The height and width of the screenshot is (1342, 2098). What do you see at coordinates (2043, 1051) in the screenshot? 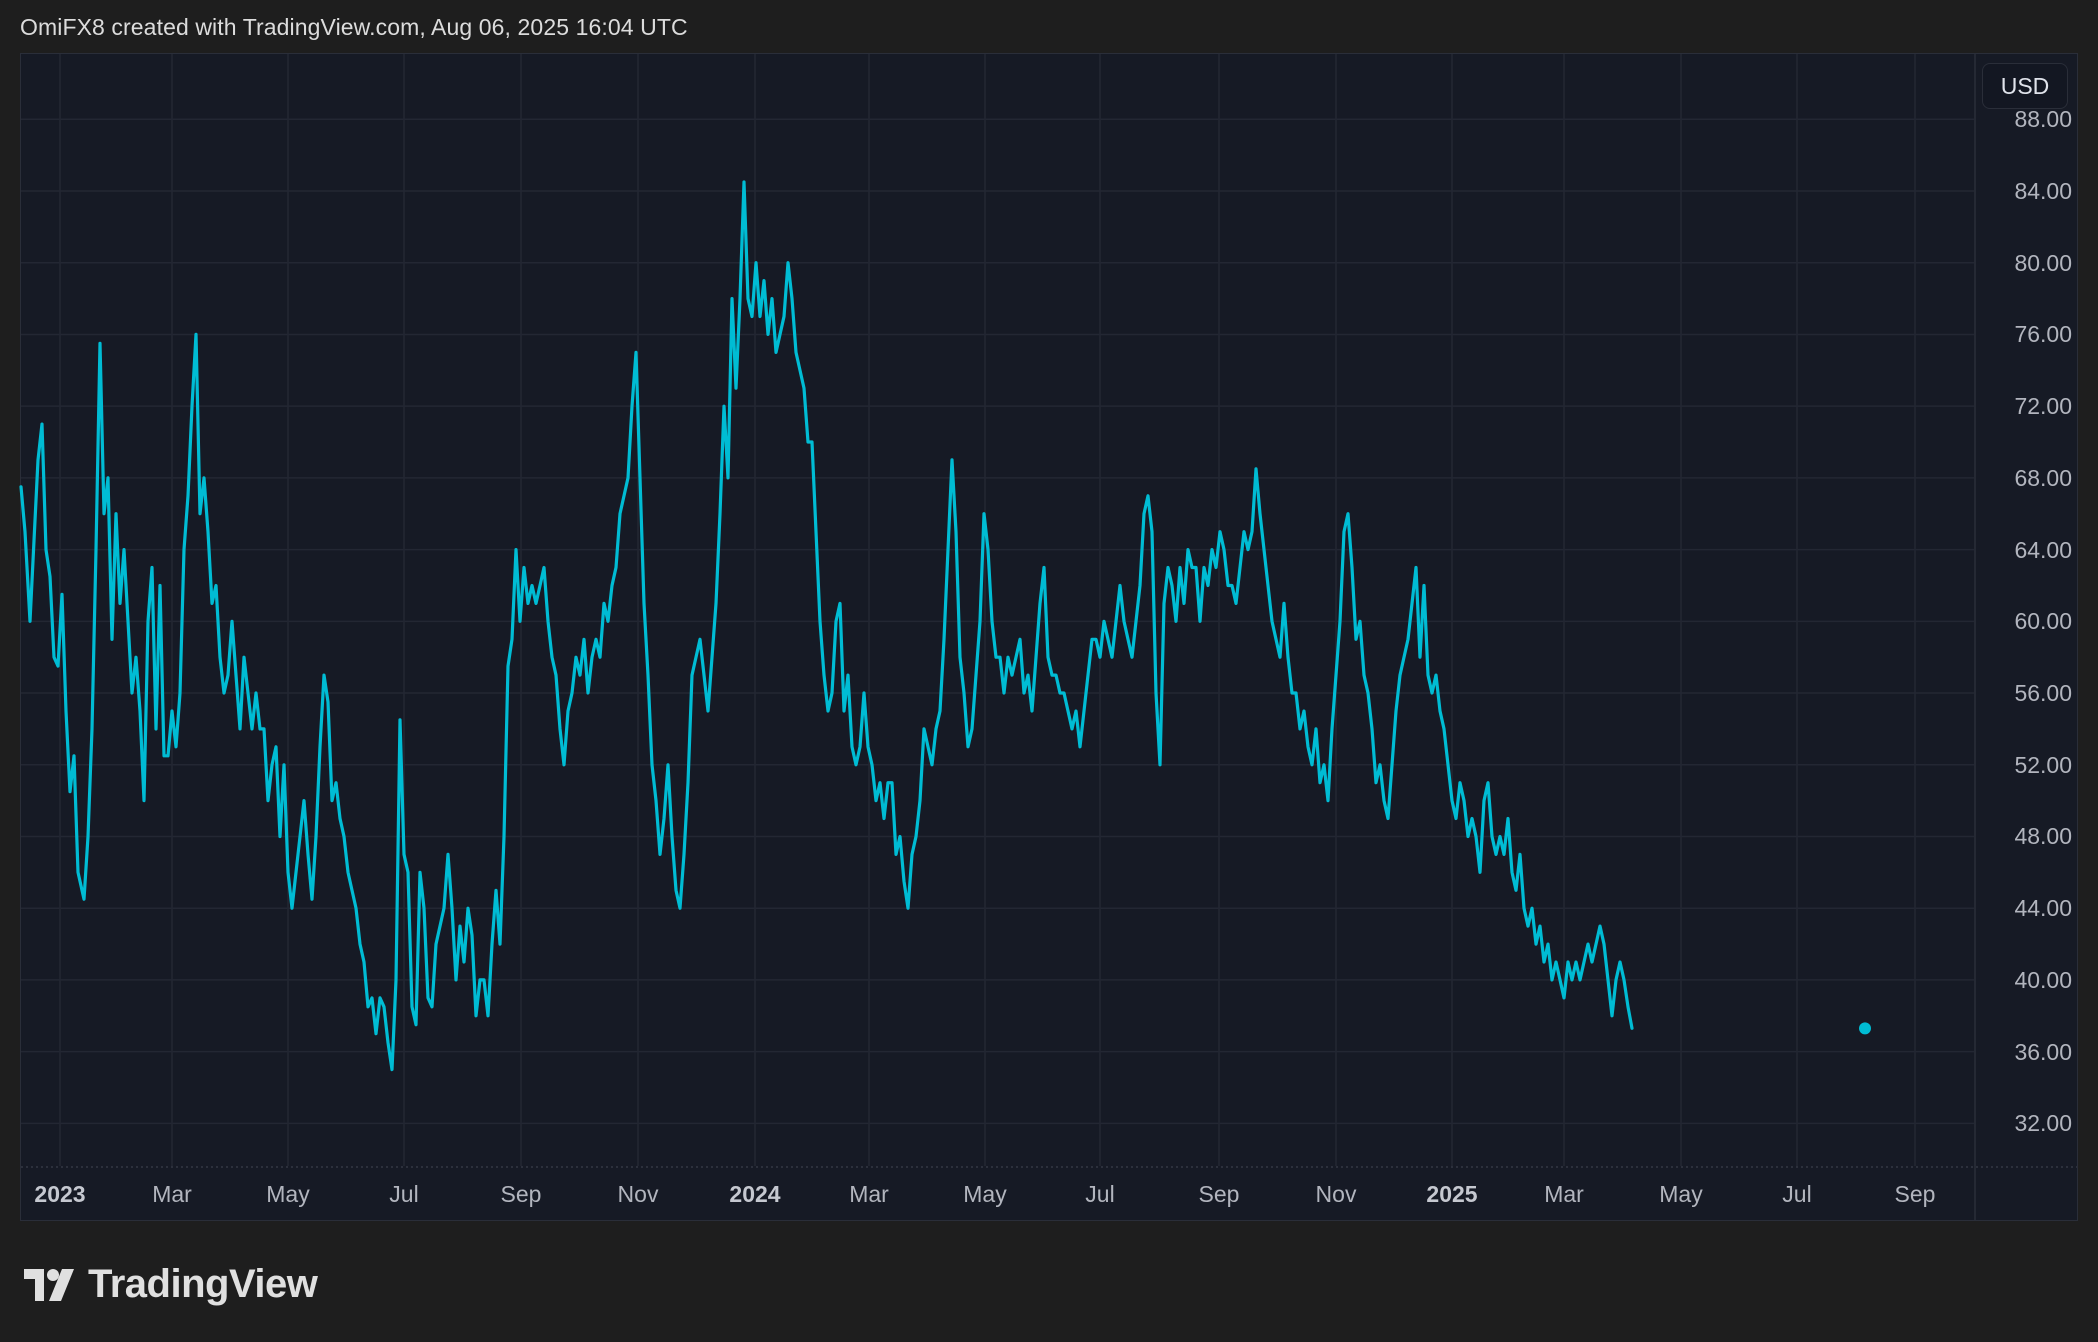
I see `price-tick-label: 36.00` at bounding box center [2043, 1051].